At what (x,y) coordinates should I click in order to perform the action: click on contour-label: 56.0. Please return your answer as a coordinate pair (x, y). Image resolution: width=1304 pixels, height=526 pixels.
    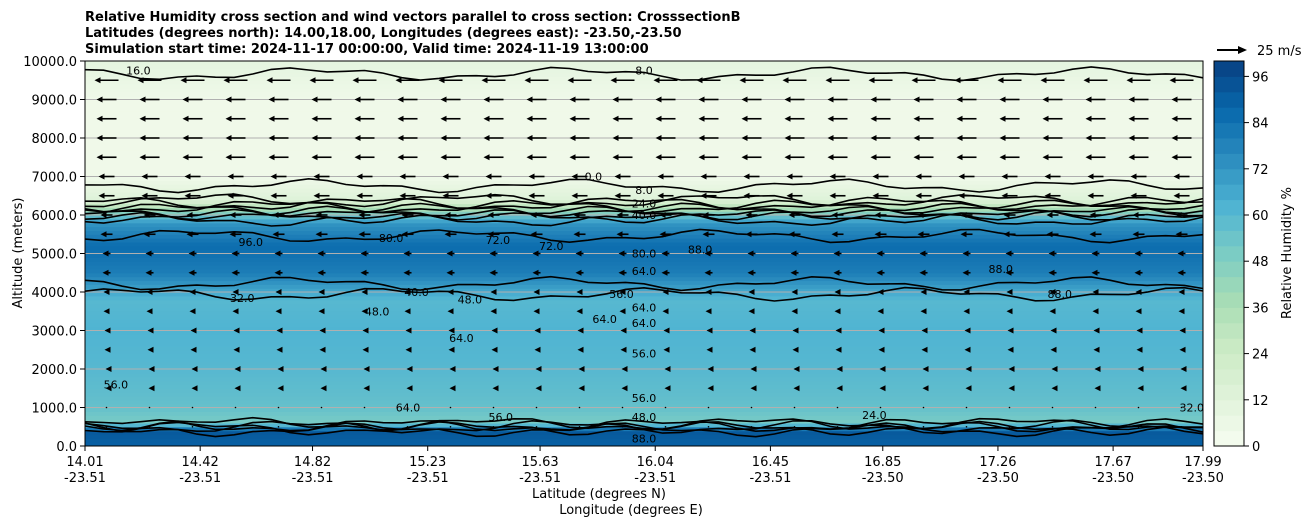
    Looking at the image, I should click on (116, 384).